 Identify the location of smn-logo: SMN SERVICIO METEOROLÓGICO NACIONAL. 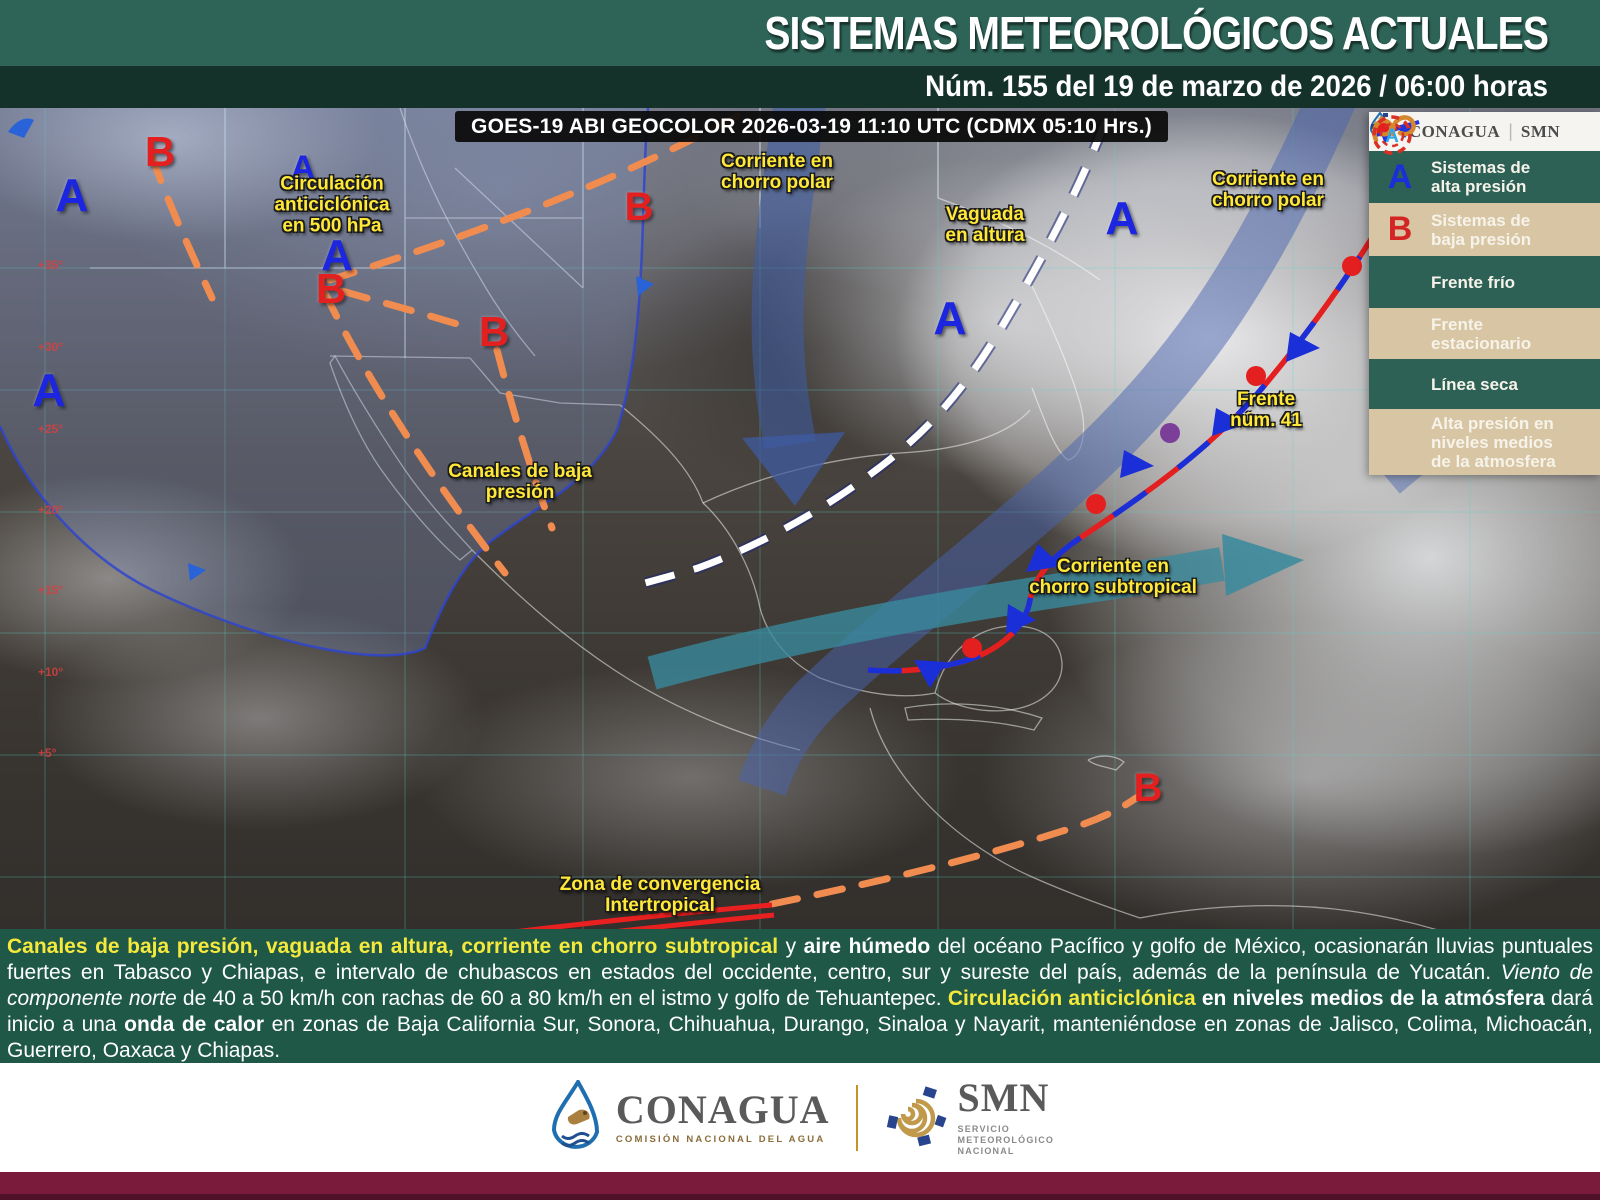
(969, 1117).